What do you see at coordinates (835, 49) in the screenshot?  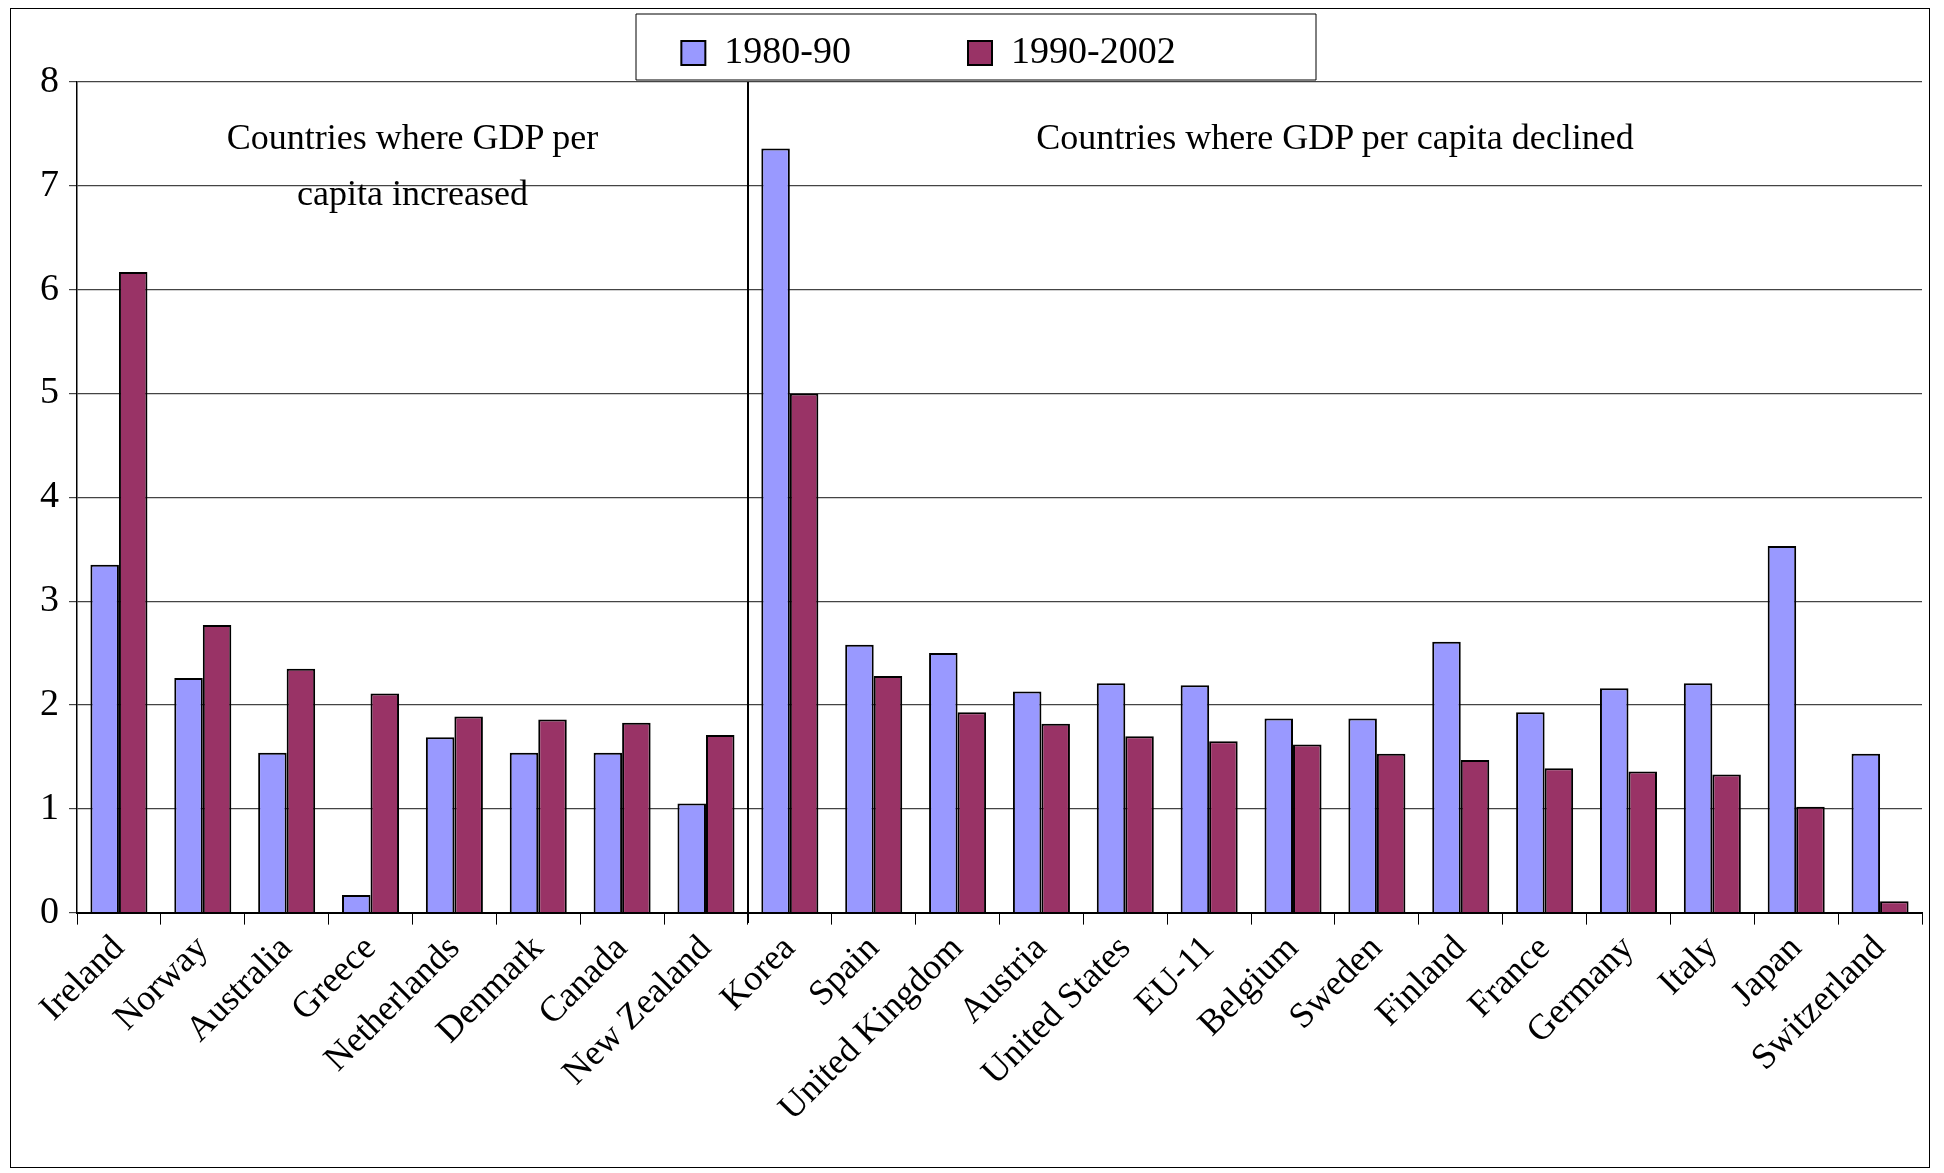 I see `legend-label: 1980-90` at bounding box center [835, 49].